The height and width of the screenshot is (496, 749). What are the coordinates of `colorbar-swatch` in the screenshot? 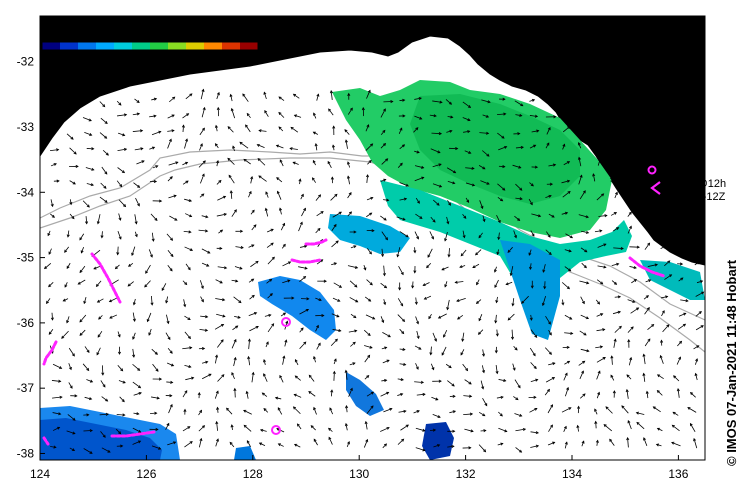 It's located at (123, 46).